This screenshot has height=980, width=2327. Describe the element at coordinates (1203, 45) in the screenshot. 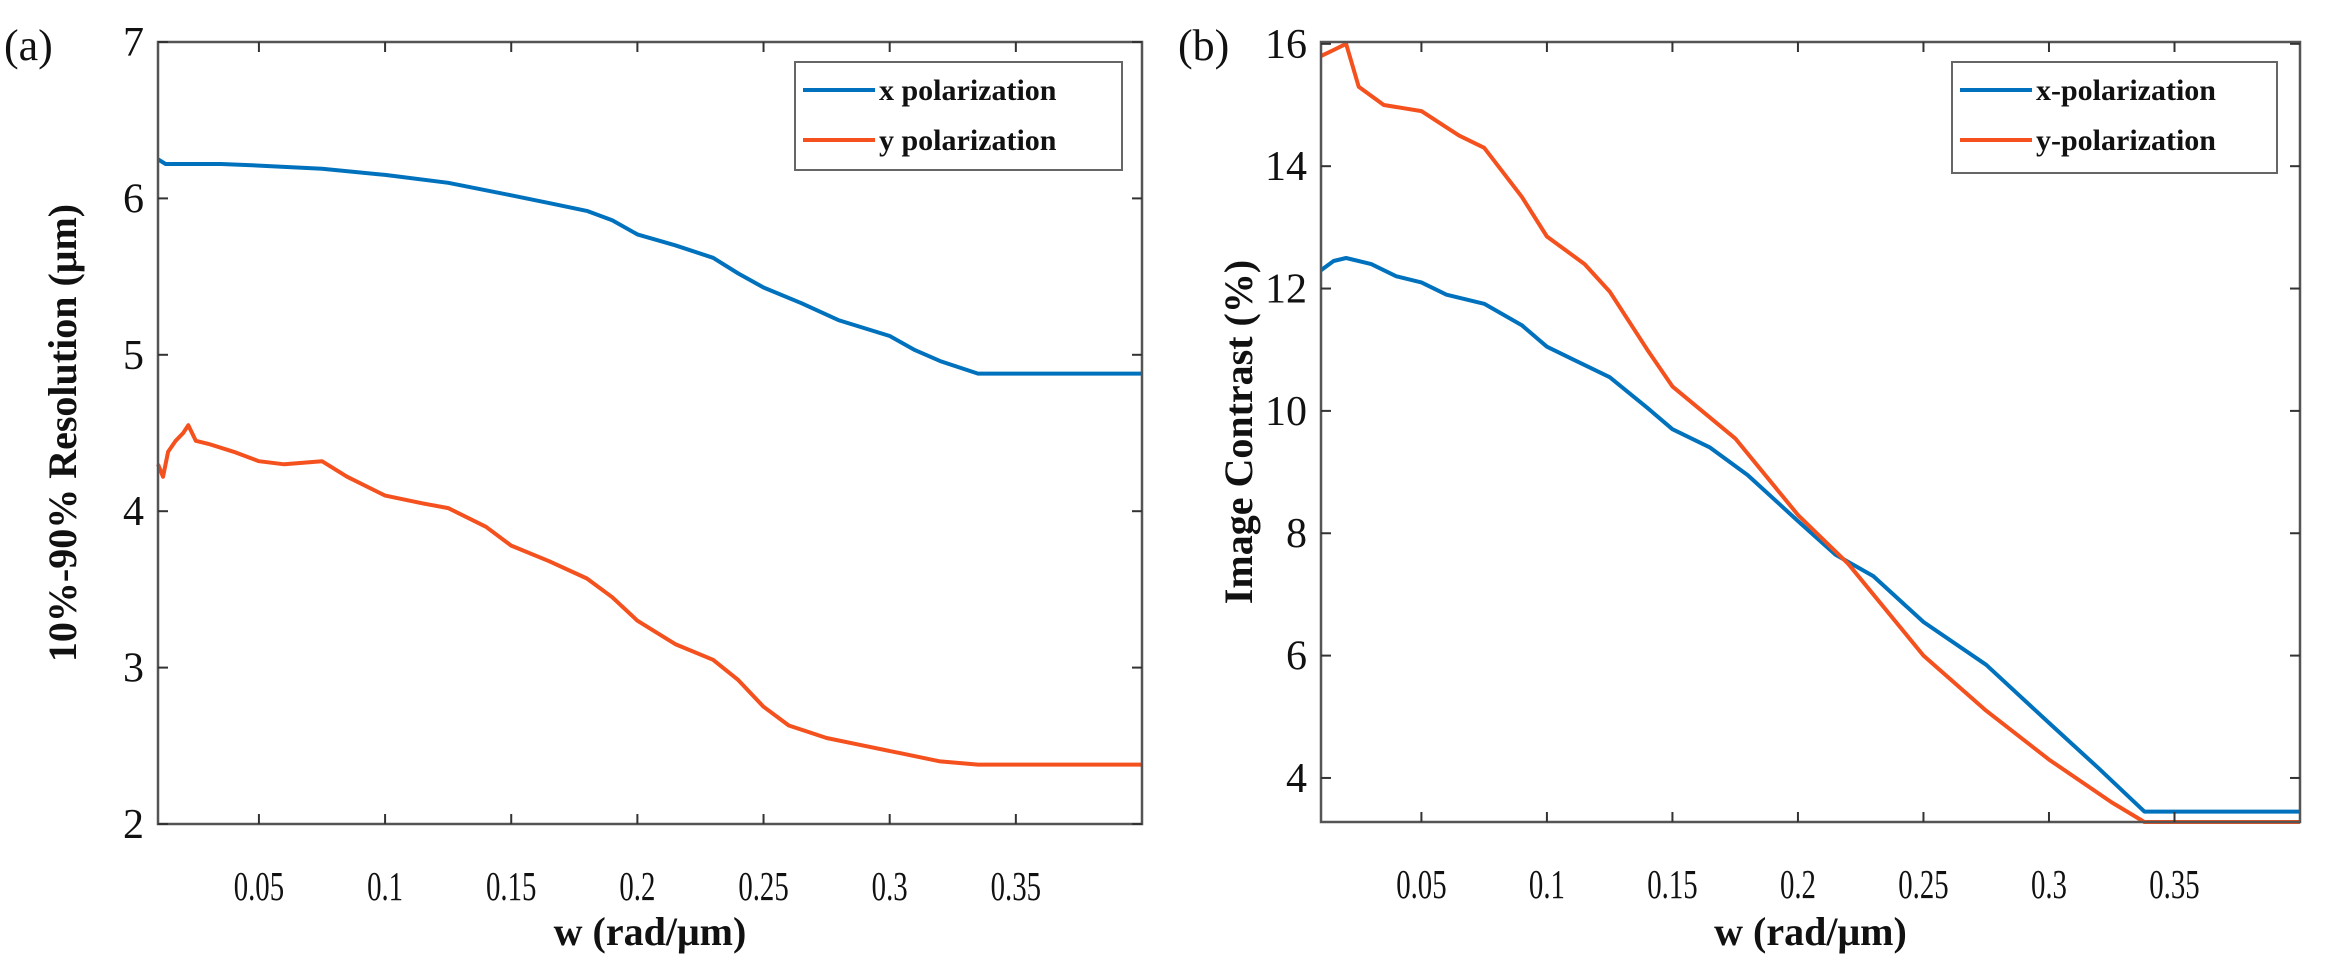

I see `panel-label: (b)` at that location.